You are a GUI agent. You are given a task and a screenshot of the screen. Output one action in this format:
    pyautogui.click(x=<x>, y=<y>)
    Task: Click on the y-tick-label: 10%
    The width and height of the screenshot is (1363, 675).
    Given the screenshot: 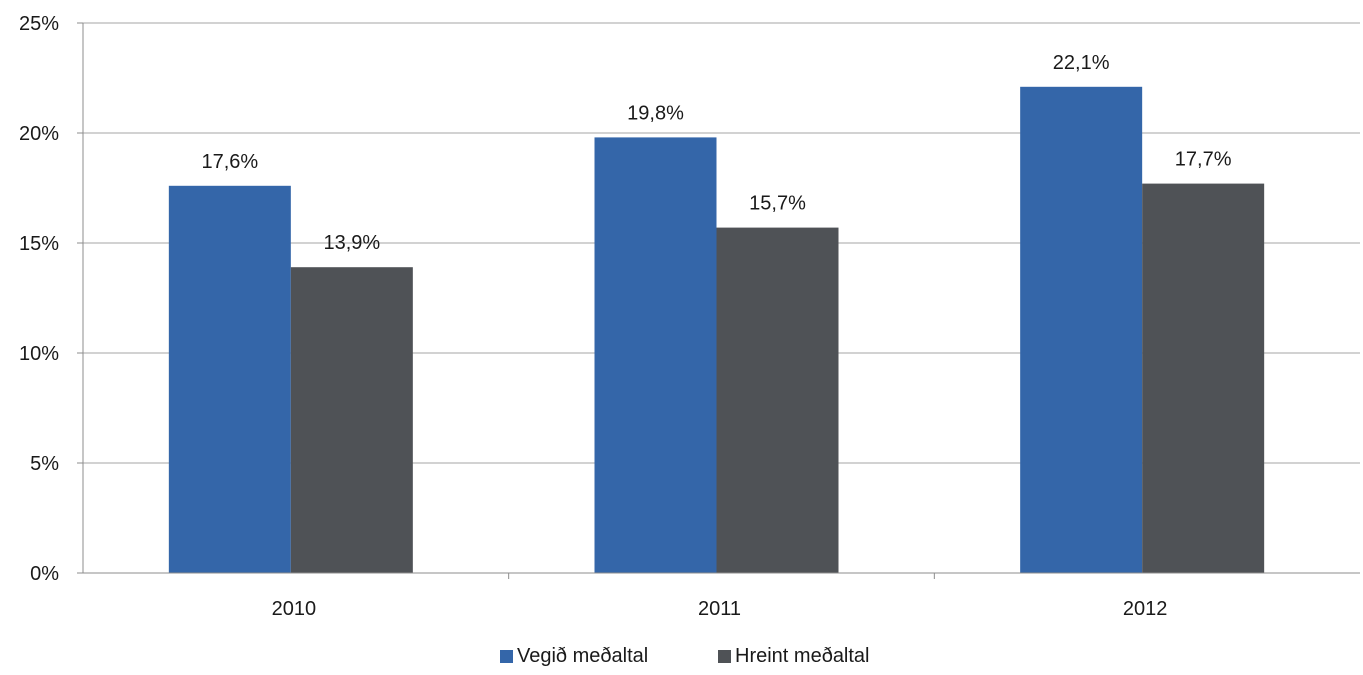 What is the action you would take?
    pyautogui.click(x=39, y=354)
    